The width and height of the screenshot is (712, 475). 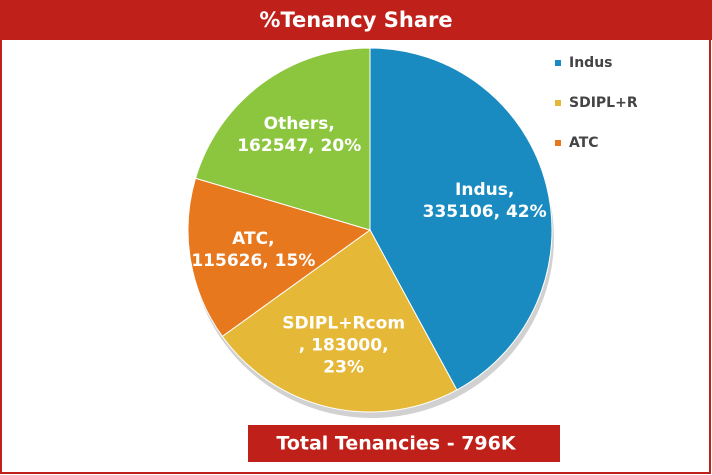 I want to click on legend-entry: SDIPL+Rcom, so click(x=596, y=103).